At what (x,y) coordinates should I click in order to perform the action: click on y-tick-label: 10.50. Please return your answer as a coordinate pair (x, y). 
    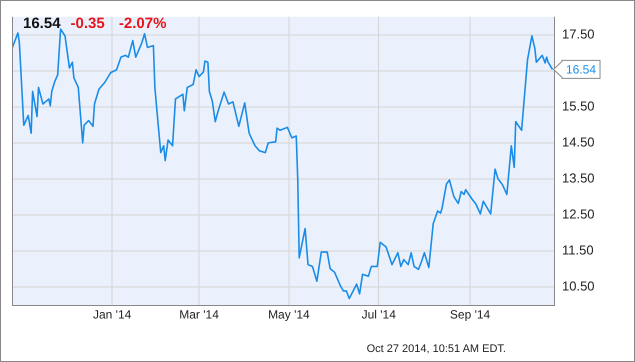
    Looking at the image, I should click on (578, 286).